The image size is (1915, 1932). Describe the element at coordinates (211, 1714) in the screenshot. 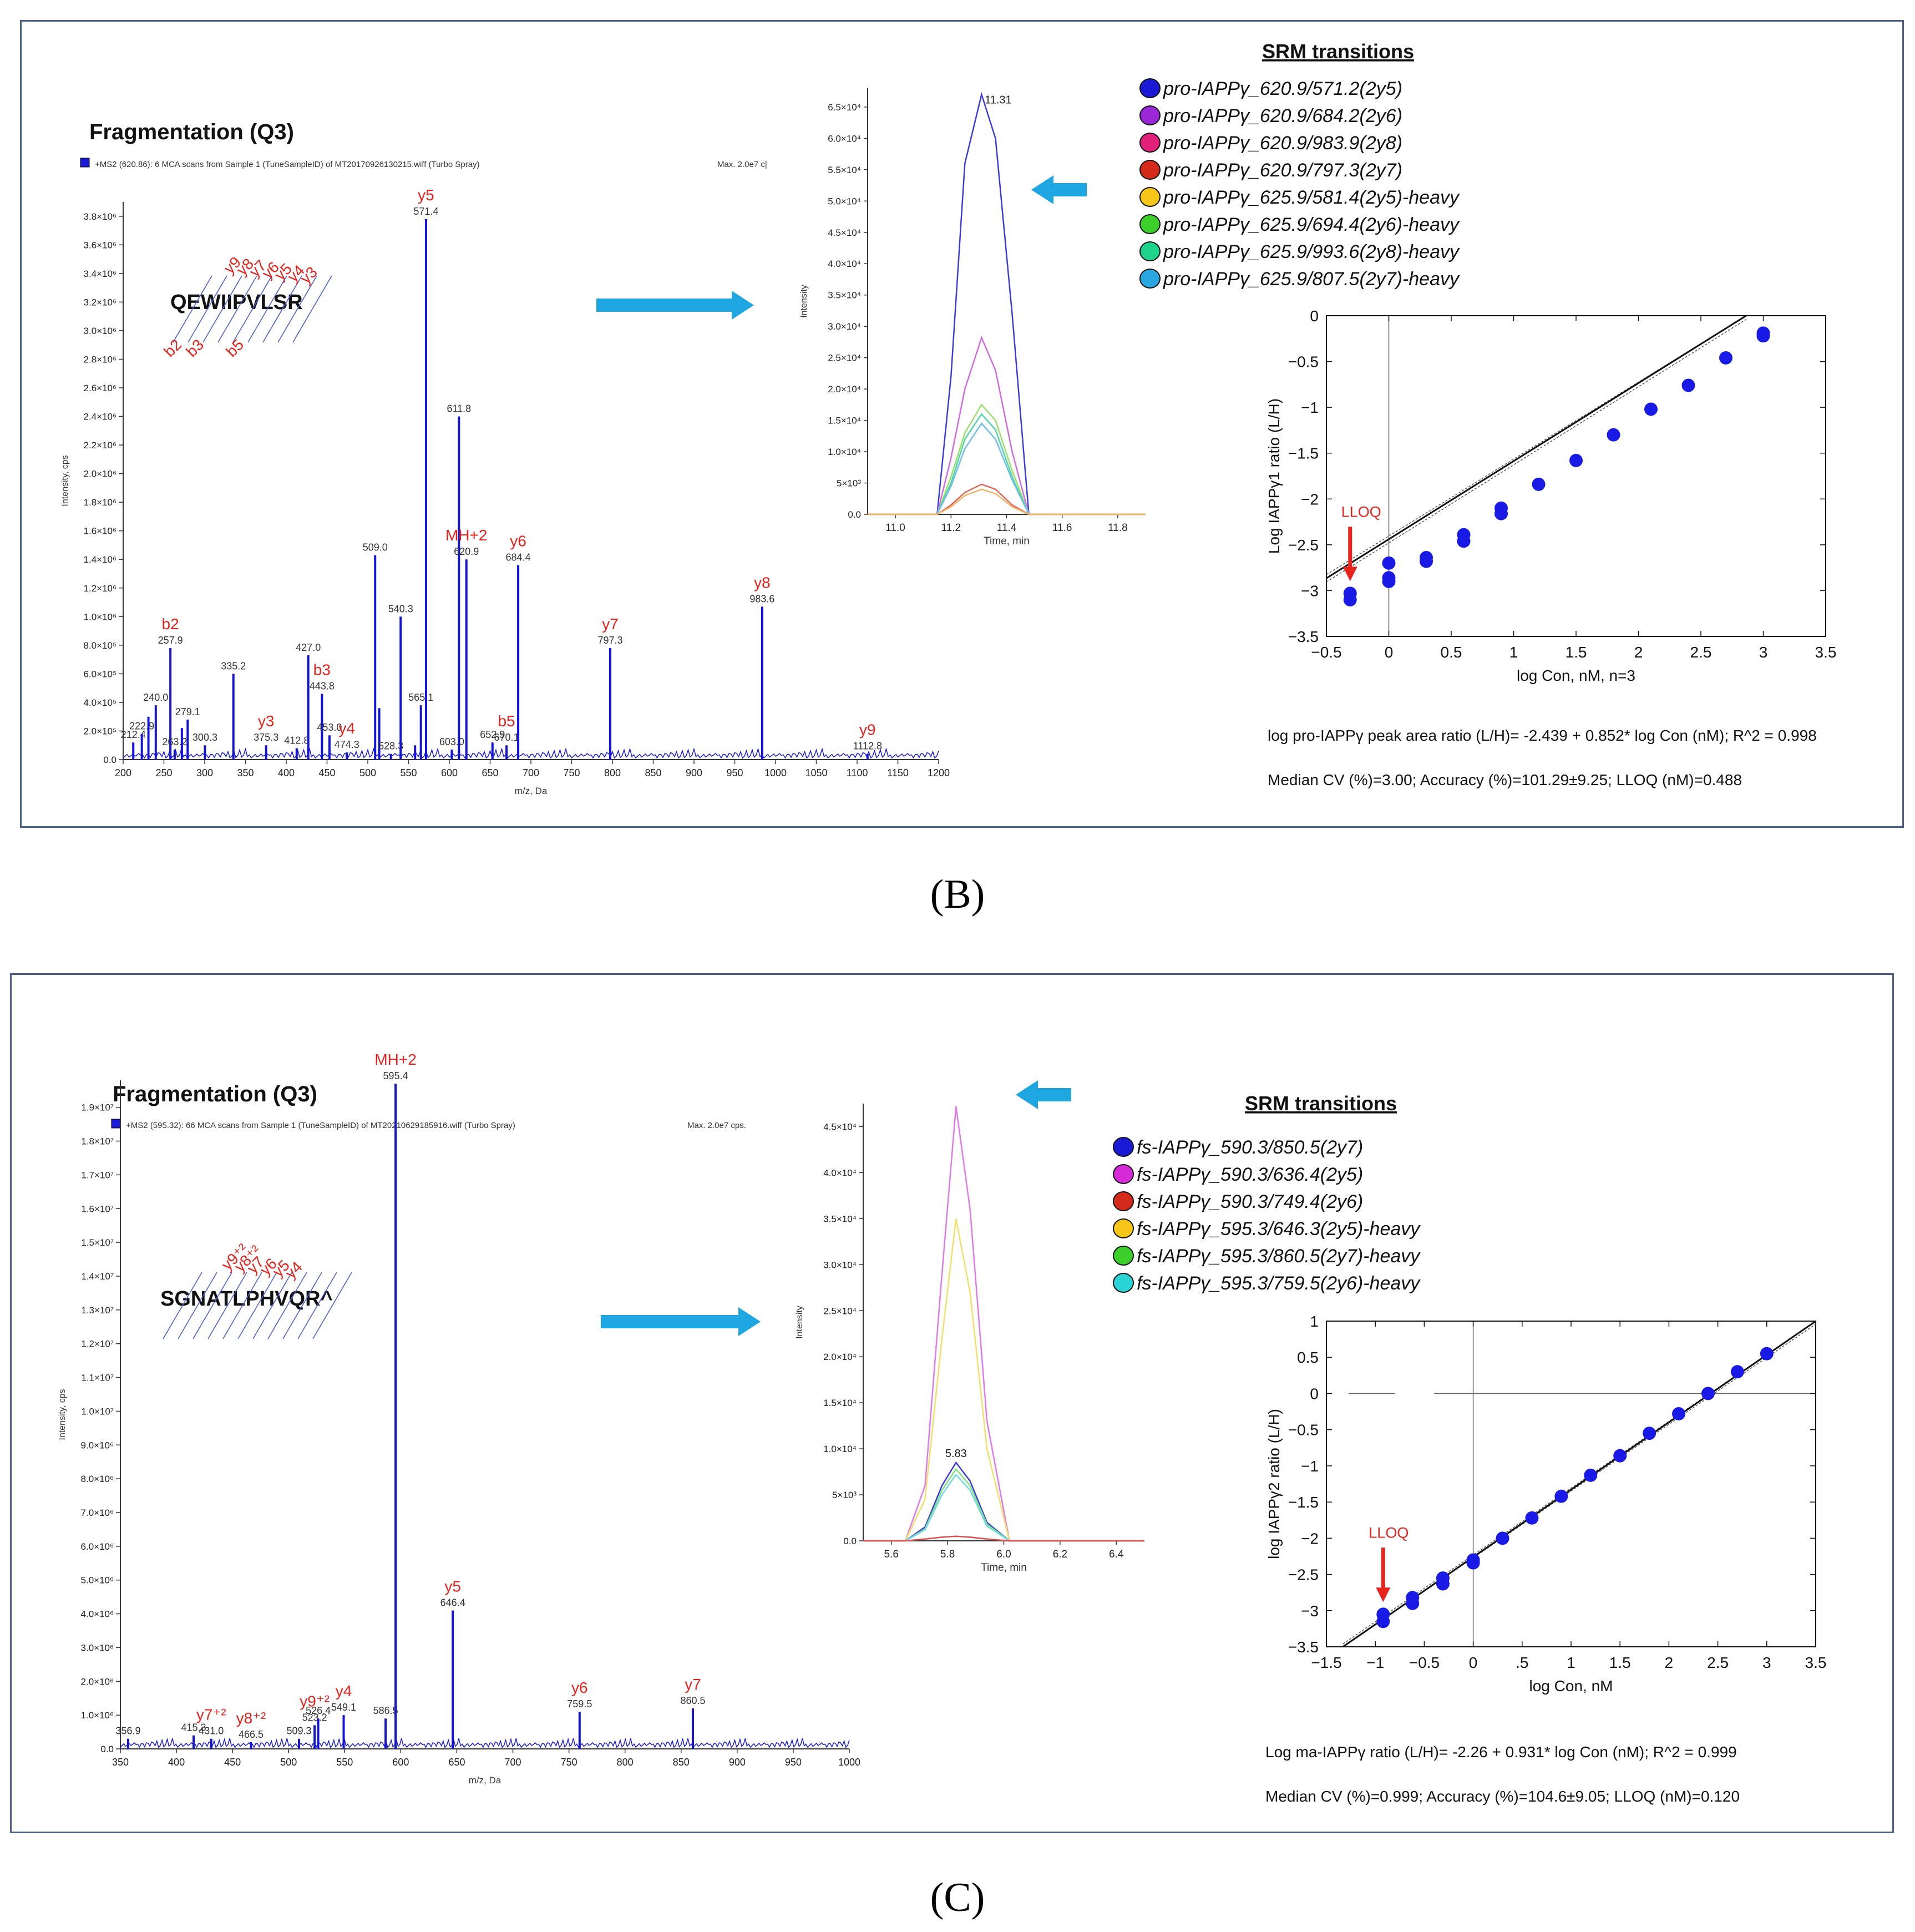

I see `spectrum-ion-label: y7⁺²` at that location.